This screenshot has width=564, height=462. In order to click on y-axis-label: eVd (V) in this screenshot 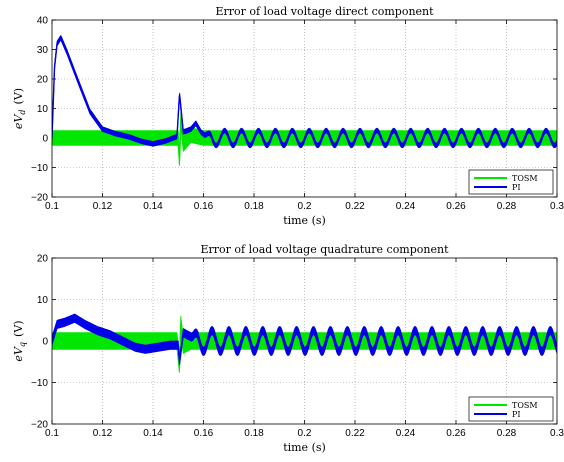, I will do `click(19, 108)`.